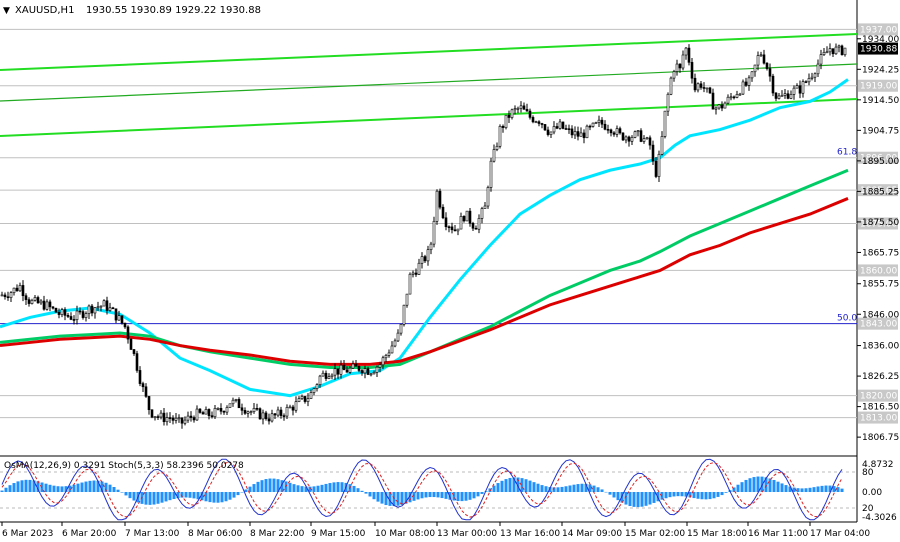 The height and width of the screenshot is (542, 900). I want to click on price-level-label: 1937.00, so click(878, 30).